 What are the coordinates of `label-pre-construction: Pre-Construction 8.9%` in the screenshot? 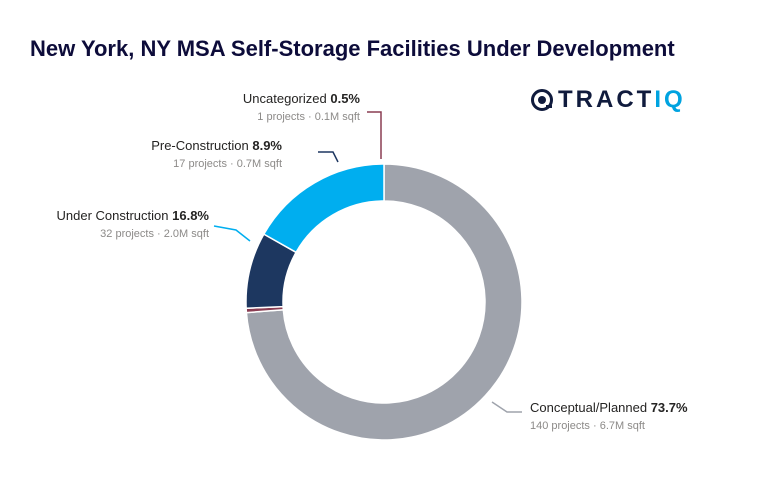 It's located at (216, 145).